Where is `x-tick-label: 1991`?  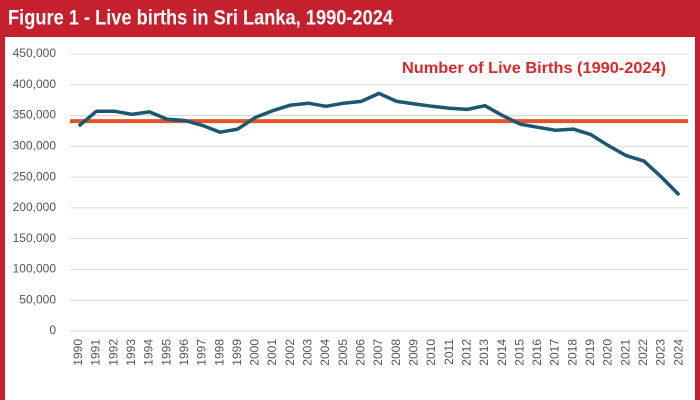
x-tick-label: 1991 is located at coordinates (96, 352).